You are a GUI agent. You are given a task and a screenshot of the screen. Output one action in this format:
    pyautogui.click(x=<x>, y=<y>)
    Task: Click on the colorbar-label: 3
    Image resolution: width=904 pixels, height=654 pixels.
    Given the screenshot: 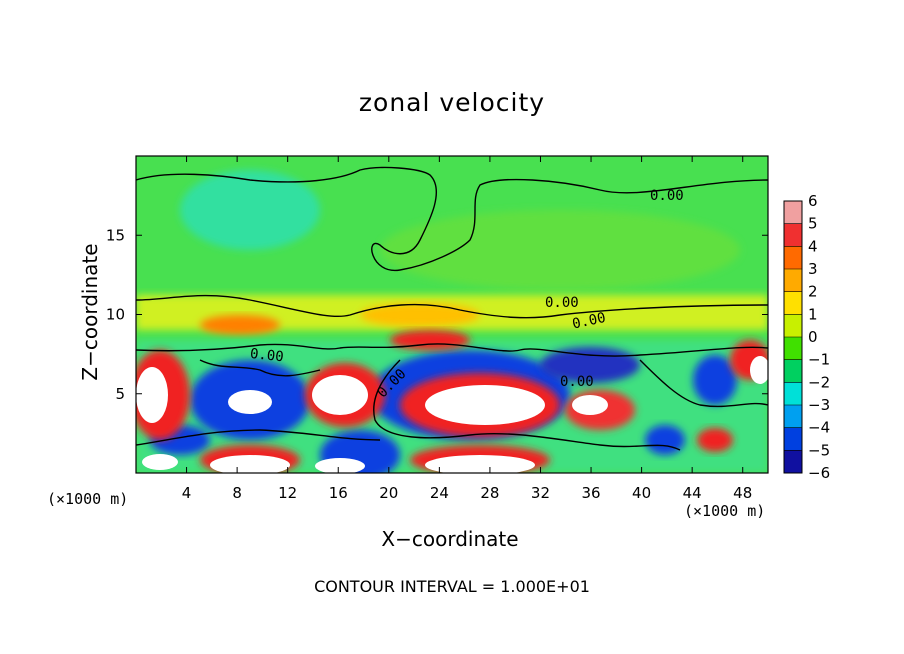 What is the action you would take?
    pyautogui.click(x=813, y=269)
    